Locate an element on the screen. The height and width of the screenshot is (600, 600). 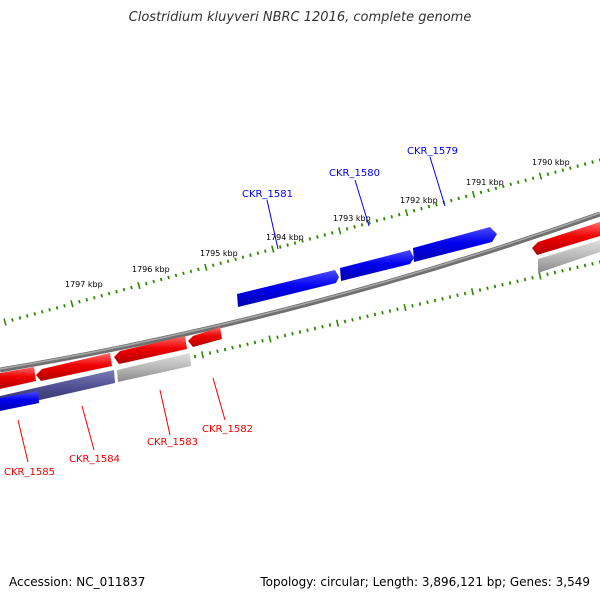
gene-label-ckr-1584: CKR_1584 is located at coordinates (94, 459).